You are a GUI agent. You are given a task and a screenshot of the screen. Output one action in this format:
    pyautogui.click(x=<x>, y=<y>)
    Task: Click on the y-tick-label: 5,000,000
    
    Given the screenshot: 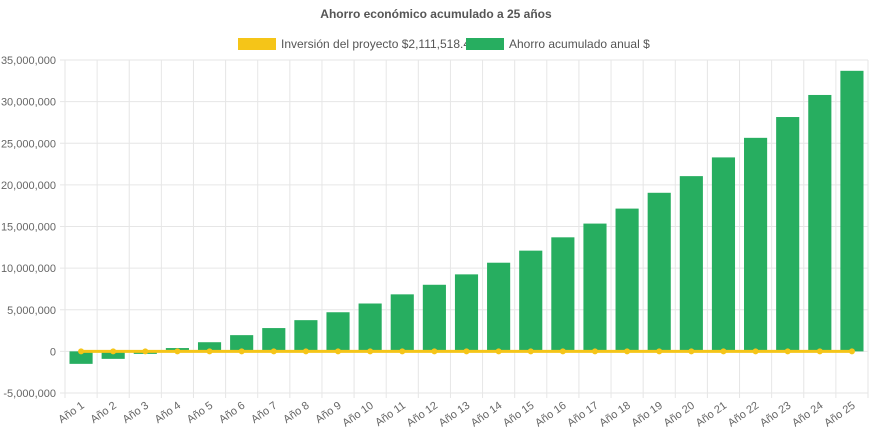 What is the action you would take?
    pyautogui.click(x=31, y=311)
    